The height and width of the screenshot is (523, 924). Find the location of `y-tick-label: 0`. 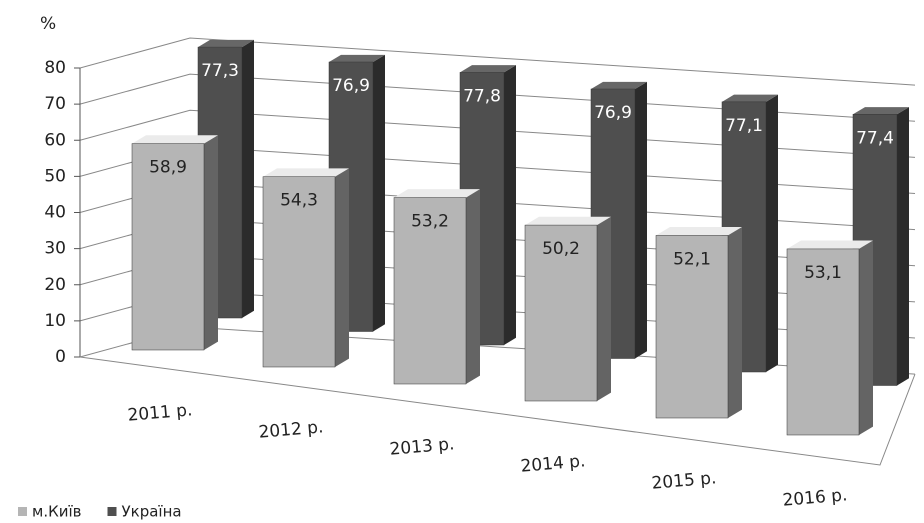

y-tick-label: 0 is located at coordinates (60, 357).